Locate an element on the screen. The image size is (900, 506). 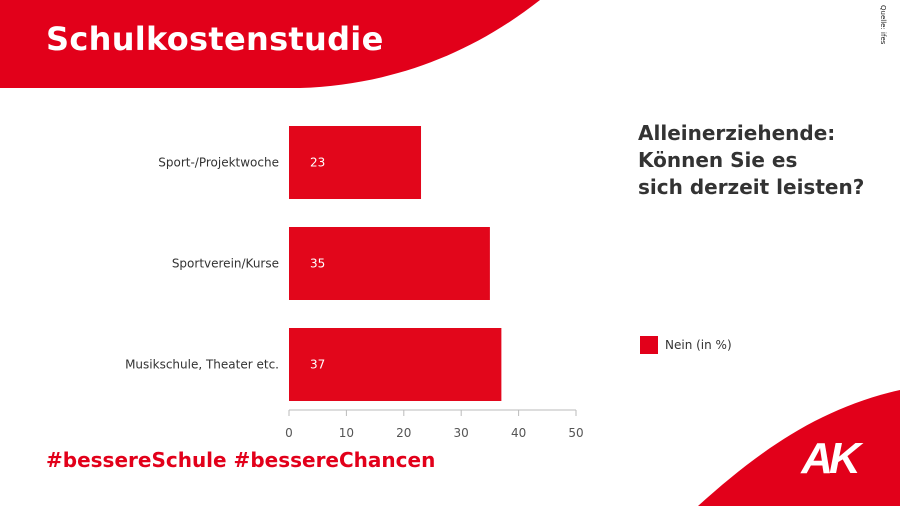
category-label-2: Musikschule, Theater etc. is located at coordinates (202, 365).